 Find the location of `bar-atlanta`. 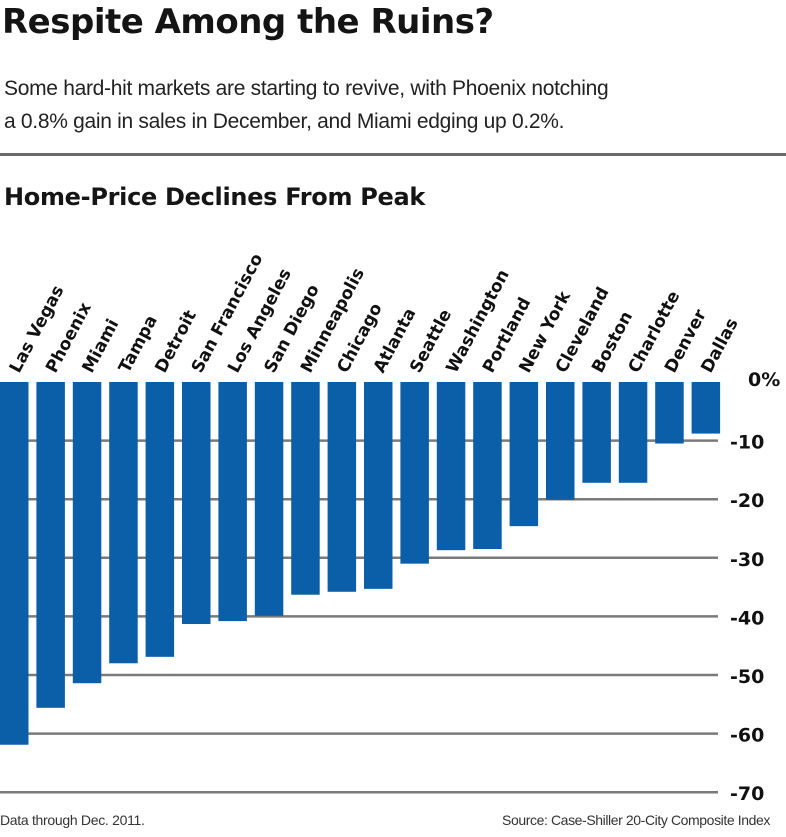

bar-atlanta is located at coordinates (378, 485).